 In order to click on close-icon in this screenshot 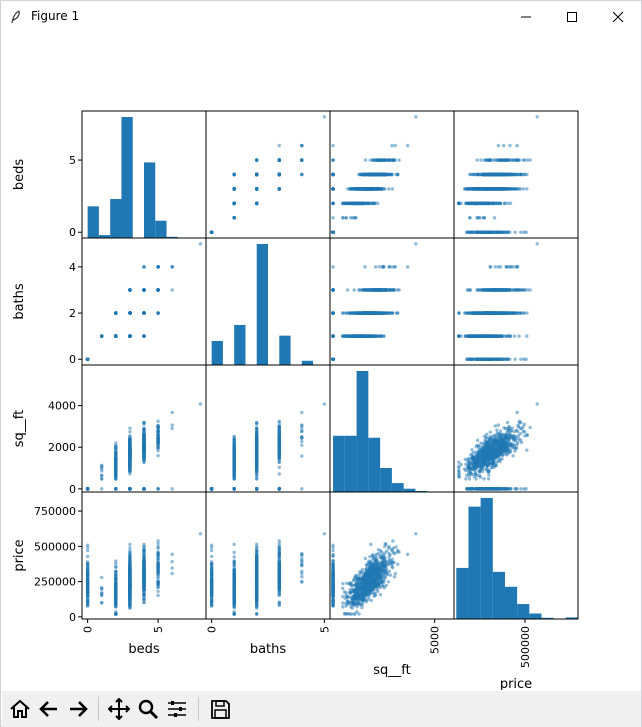, I will do `click(618, 16)`.